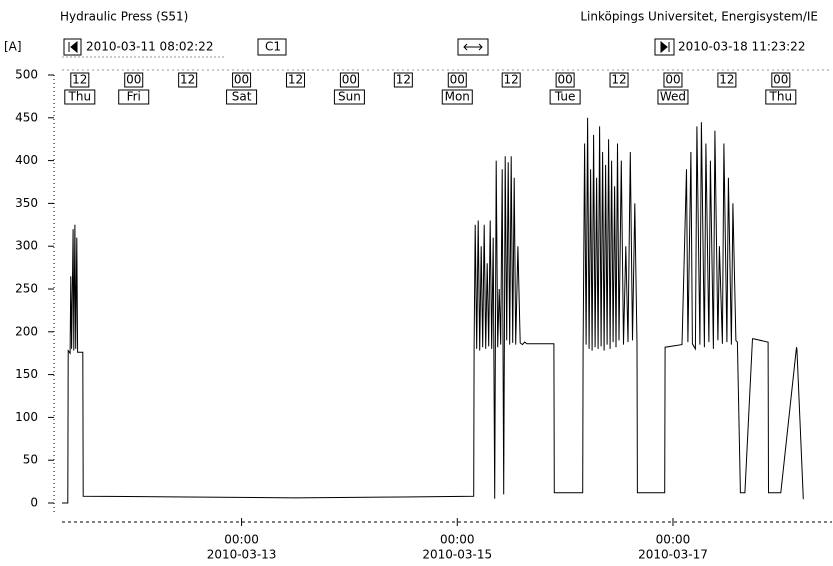 The height and width of the screenshot is (566, 833). I want to click on first-button, so click(72, 47).